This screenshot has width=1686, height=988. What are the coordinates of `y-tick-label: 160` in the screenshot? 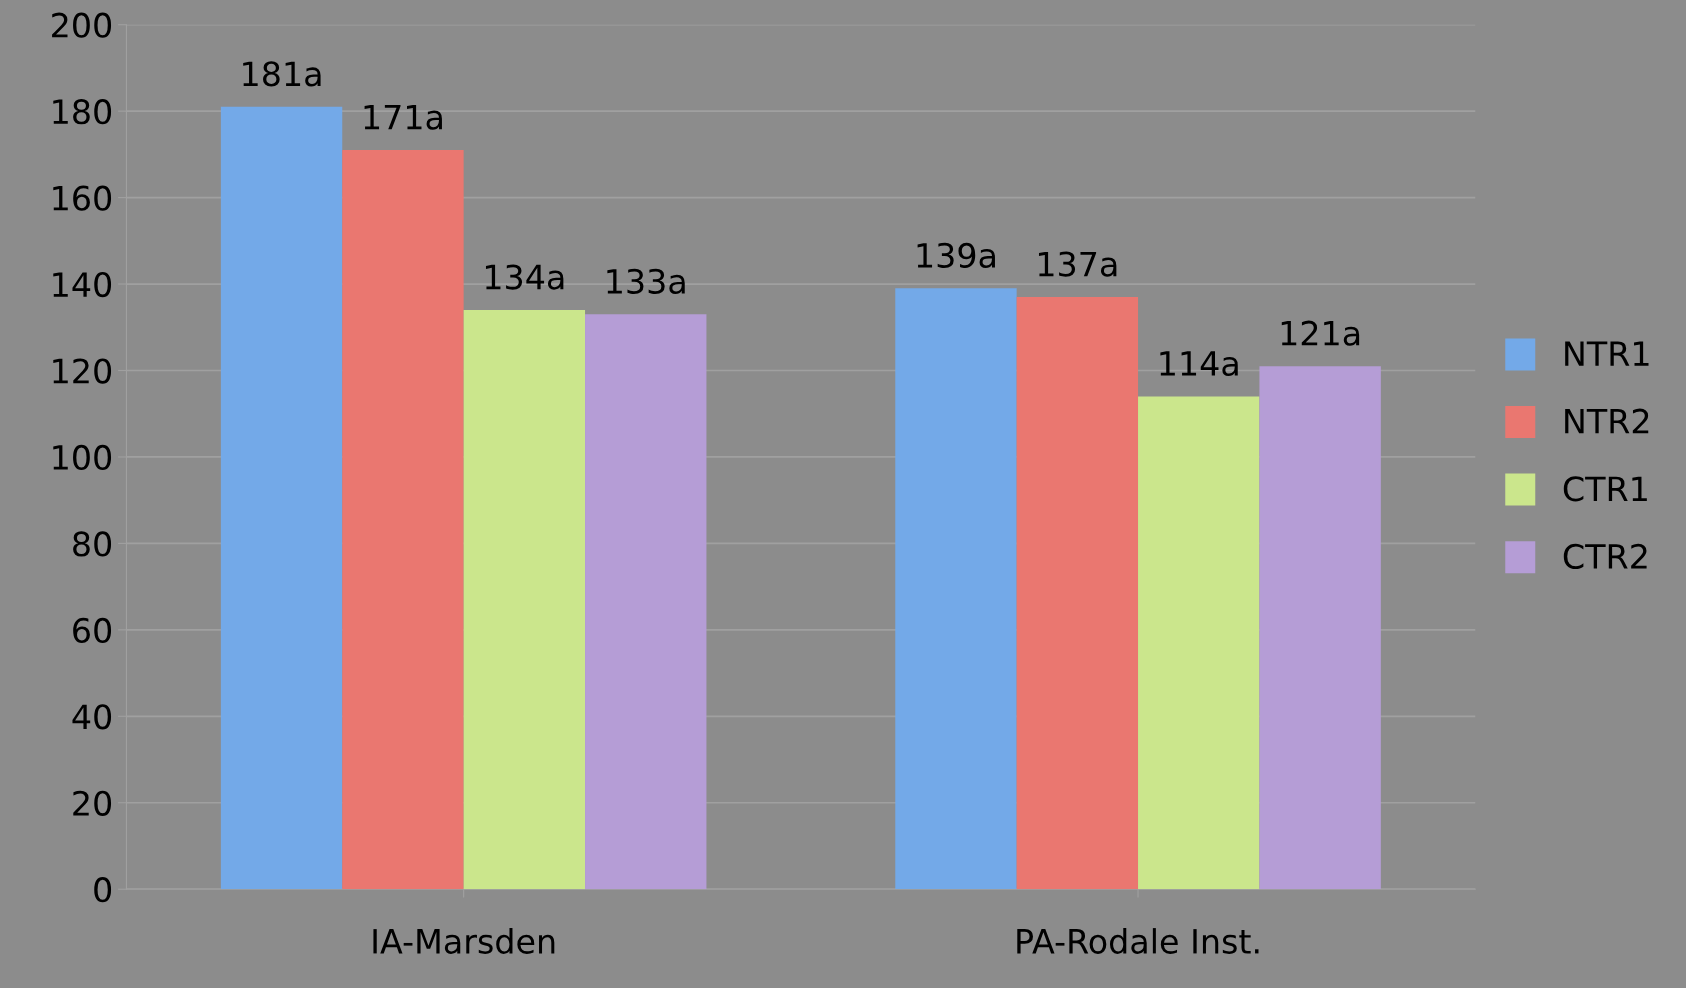 It's located at (82, 198).